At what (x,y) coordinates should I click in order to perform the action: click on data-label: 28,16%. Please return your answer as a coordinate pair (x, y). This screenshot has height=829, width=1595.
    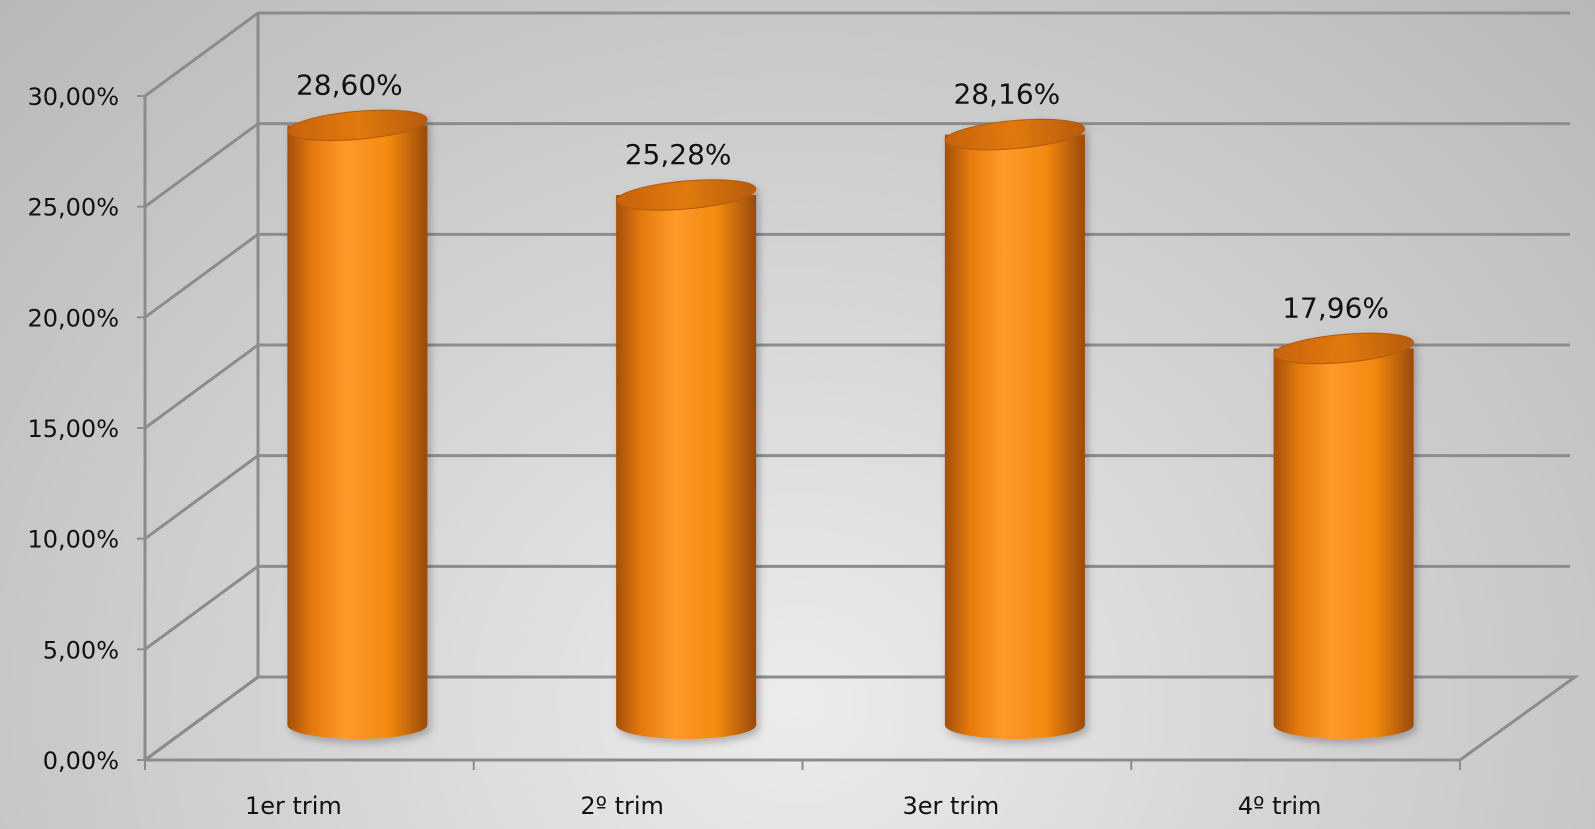
    Looking at the image, I should click on (1006, 94).